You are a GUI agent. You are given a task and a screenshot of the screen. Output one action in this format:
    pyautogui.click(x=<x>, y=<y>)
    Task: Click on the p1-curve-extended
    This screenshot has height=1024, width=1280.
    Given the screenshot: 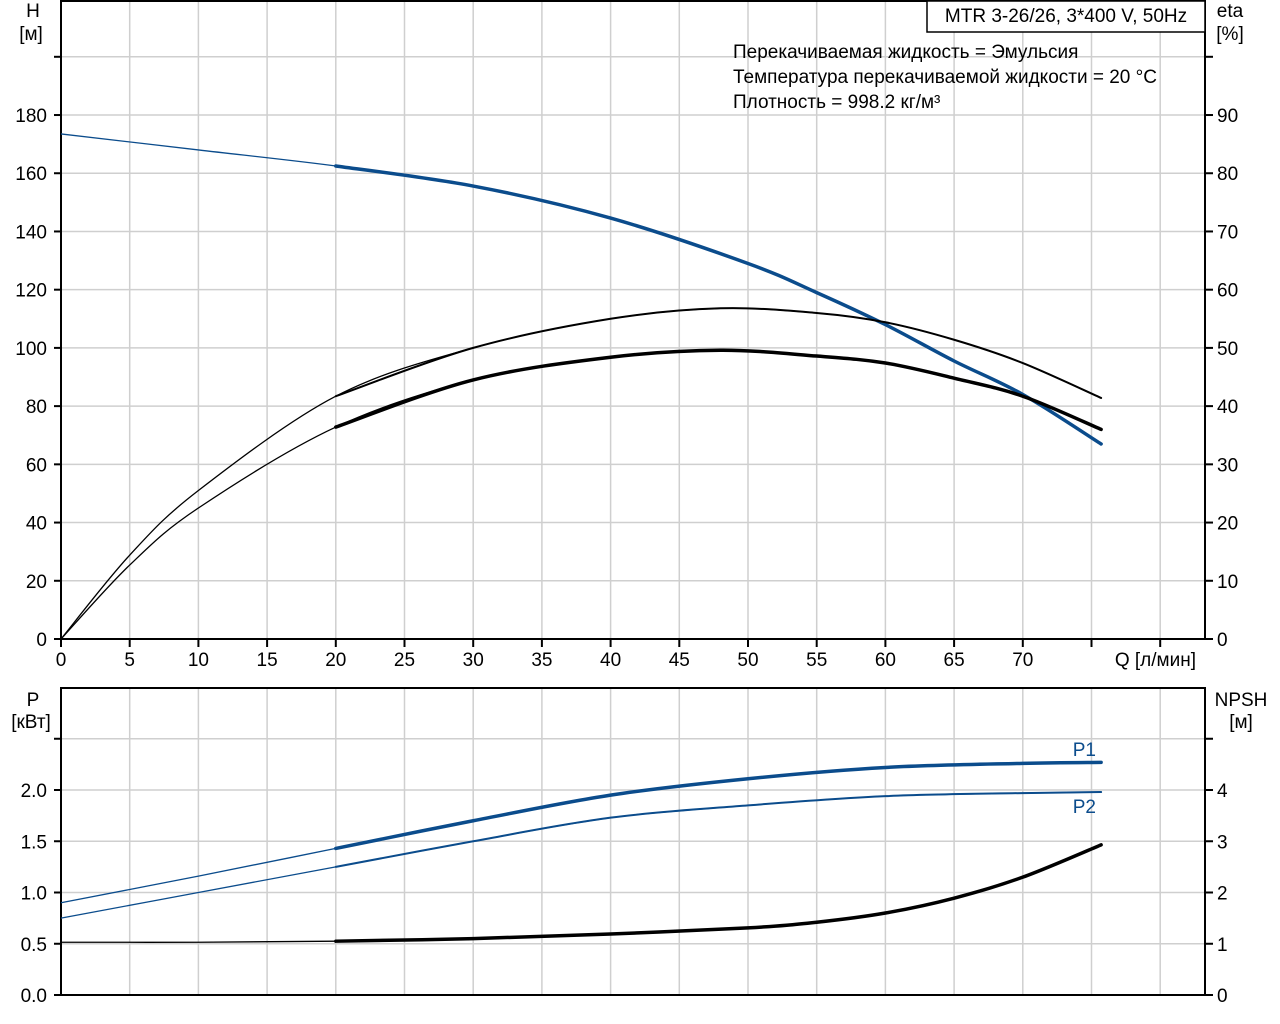 What is the action you would take?
    pyautogui.click(x=581, y=832)
    